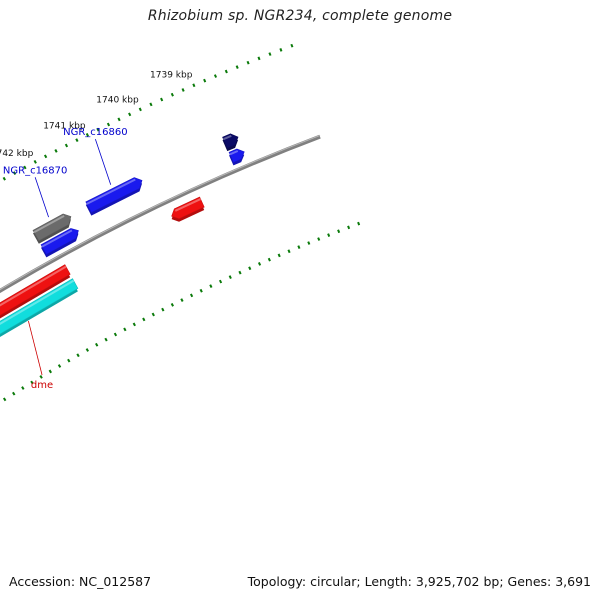 This screenshot has height=600, width=600. What do you see at coordinates (236, 157) in the screenshot?
I see `gene-fwd-blue-edge` at bounding box center [236, 157].